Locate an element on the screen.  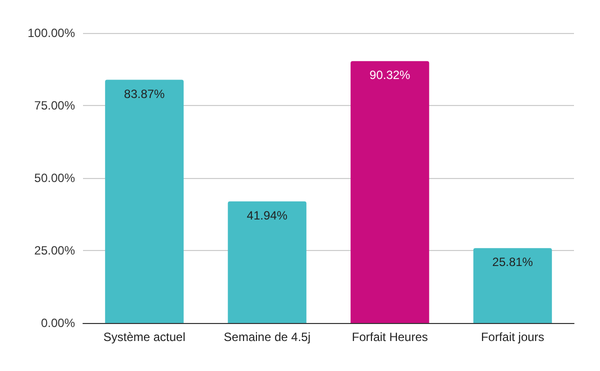
y-tick-label: 0.00% is located at coordinates (58, 323).